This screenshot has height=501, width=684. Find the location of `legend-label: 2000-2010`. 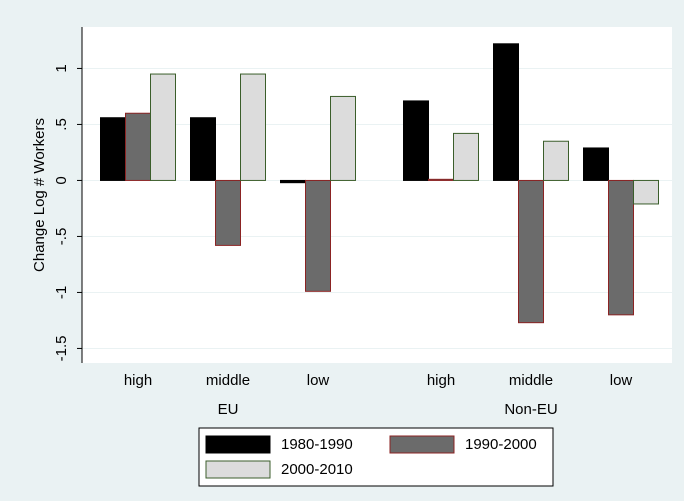

legend-label: 2000-2010 is located at coordinates (317, 469).